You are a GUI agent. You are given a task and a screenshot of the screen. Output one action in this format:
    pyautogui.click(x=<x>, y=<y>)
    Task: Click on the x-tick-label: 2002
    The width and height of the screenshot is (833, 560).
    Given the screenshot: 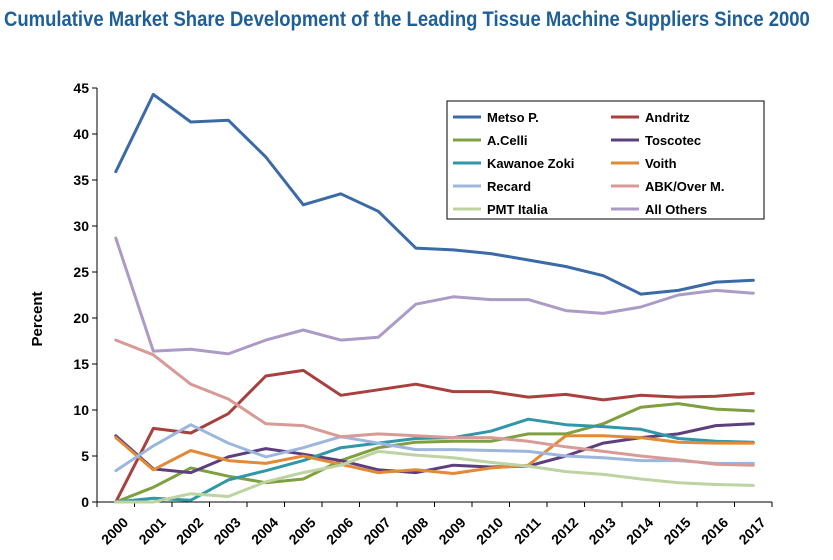 What is the action you would take?
    pyautogui.click(x=189, y=530)
    